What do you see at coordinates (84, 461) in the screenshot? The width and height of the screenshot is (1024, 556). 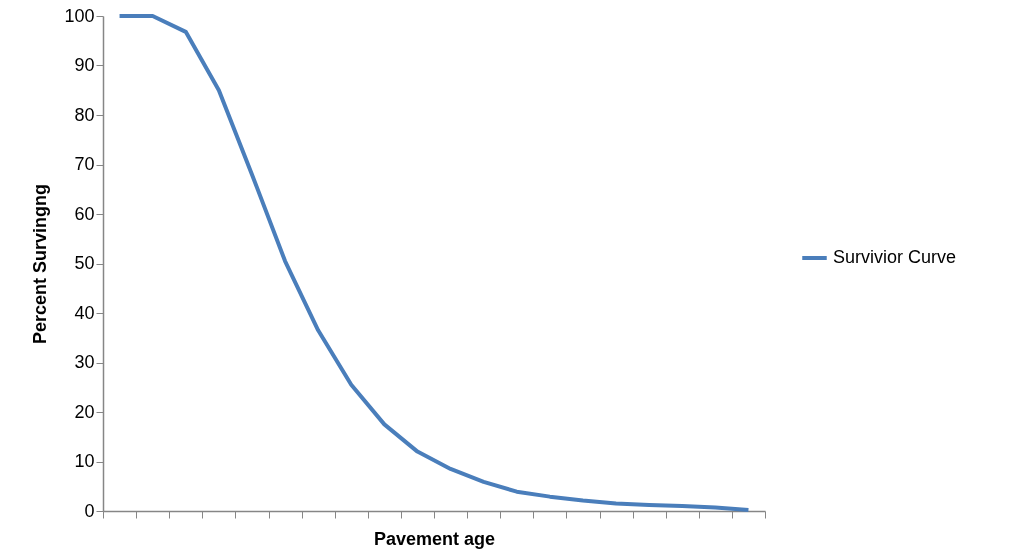 I see `y-tick-label: 10` at bounding box center [84, 461].